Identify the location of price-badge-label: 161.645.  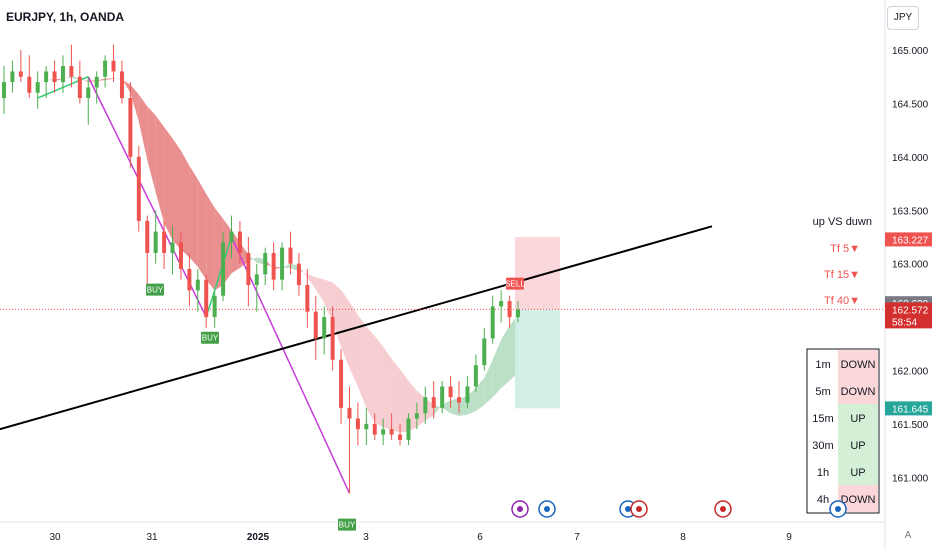
(910, 409).